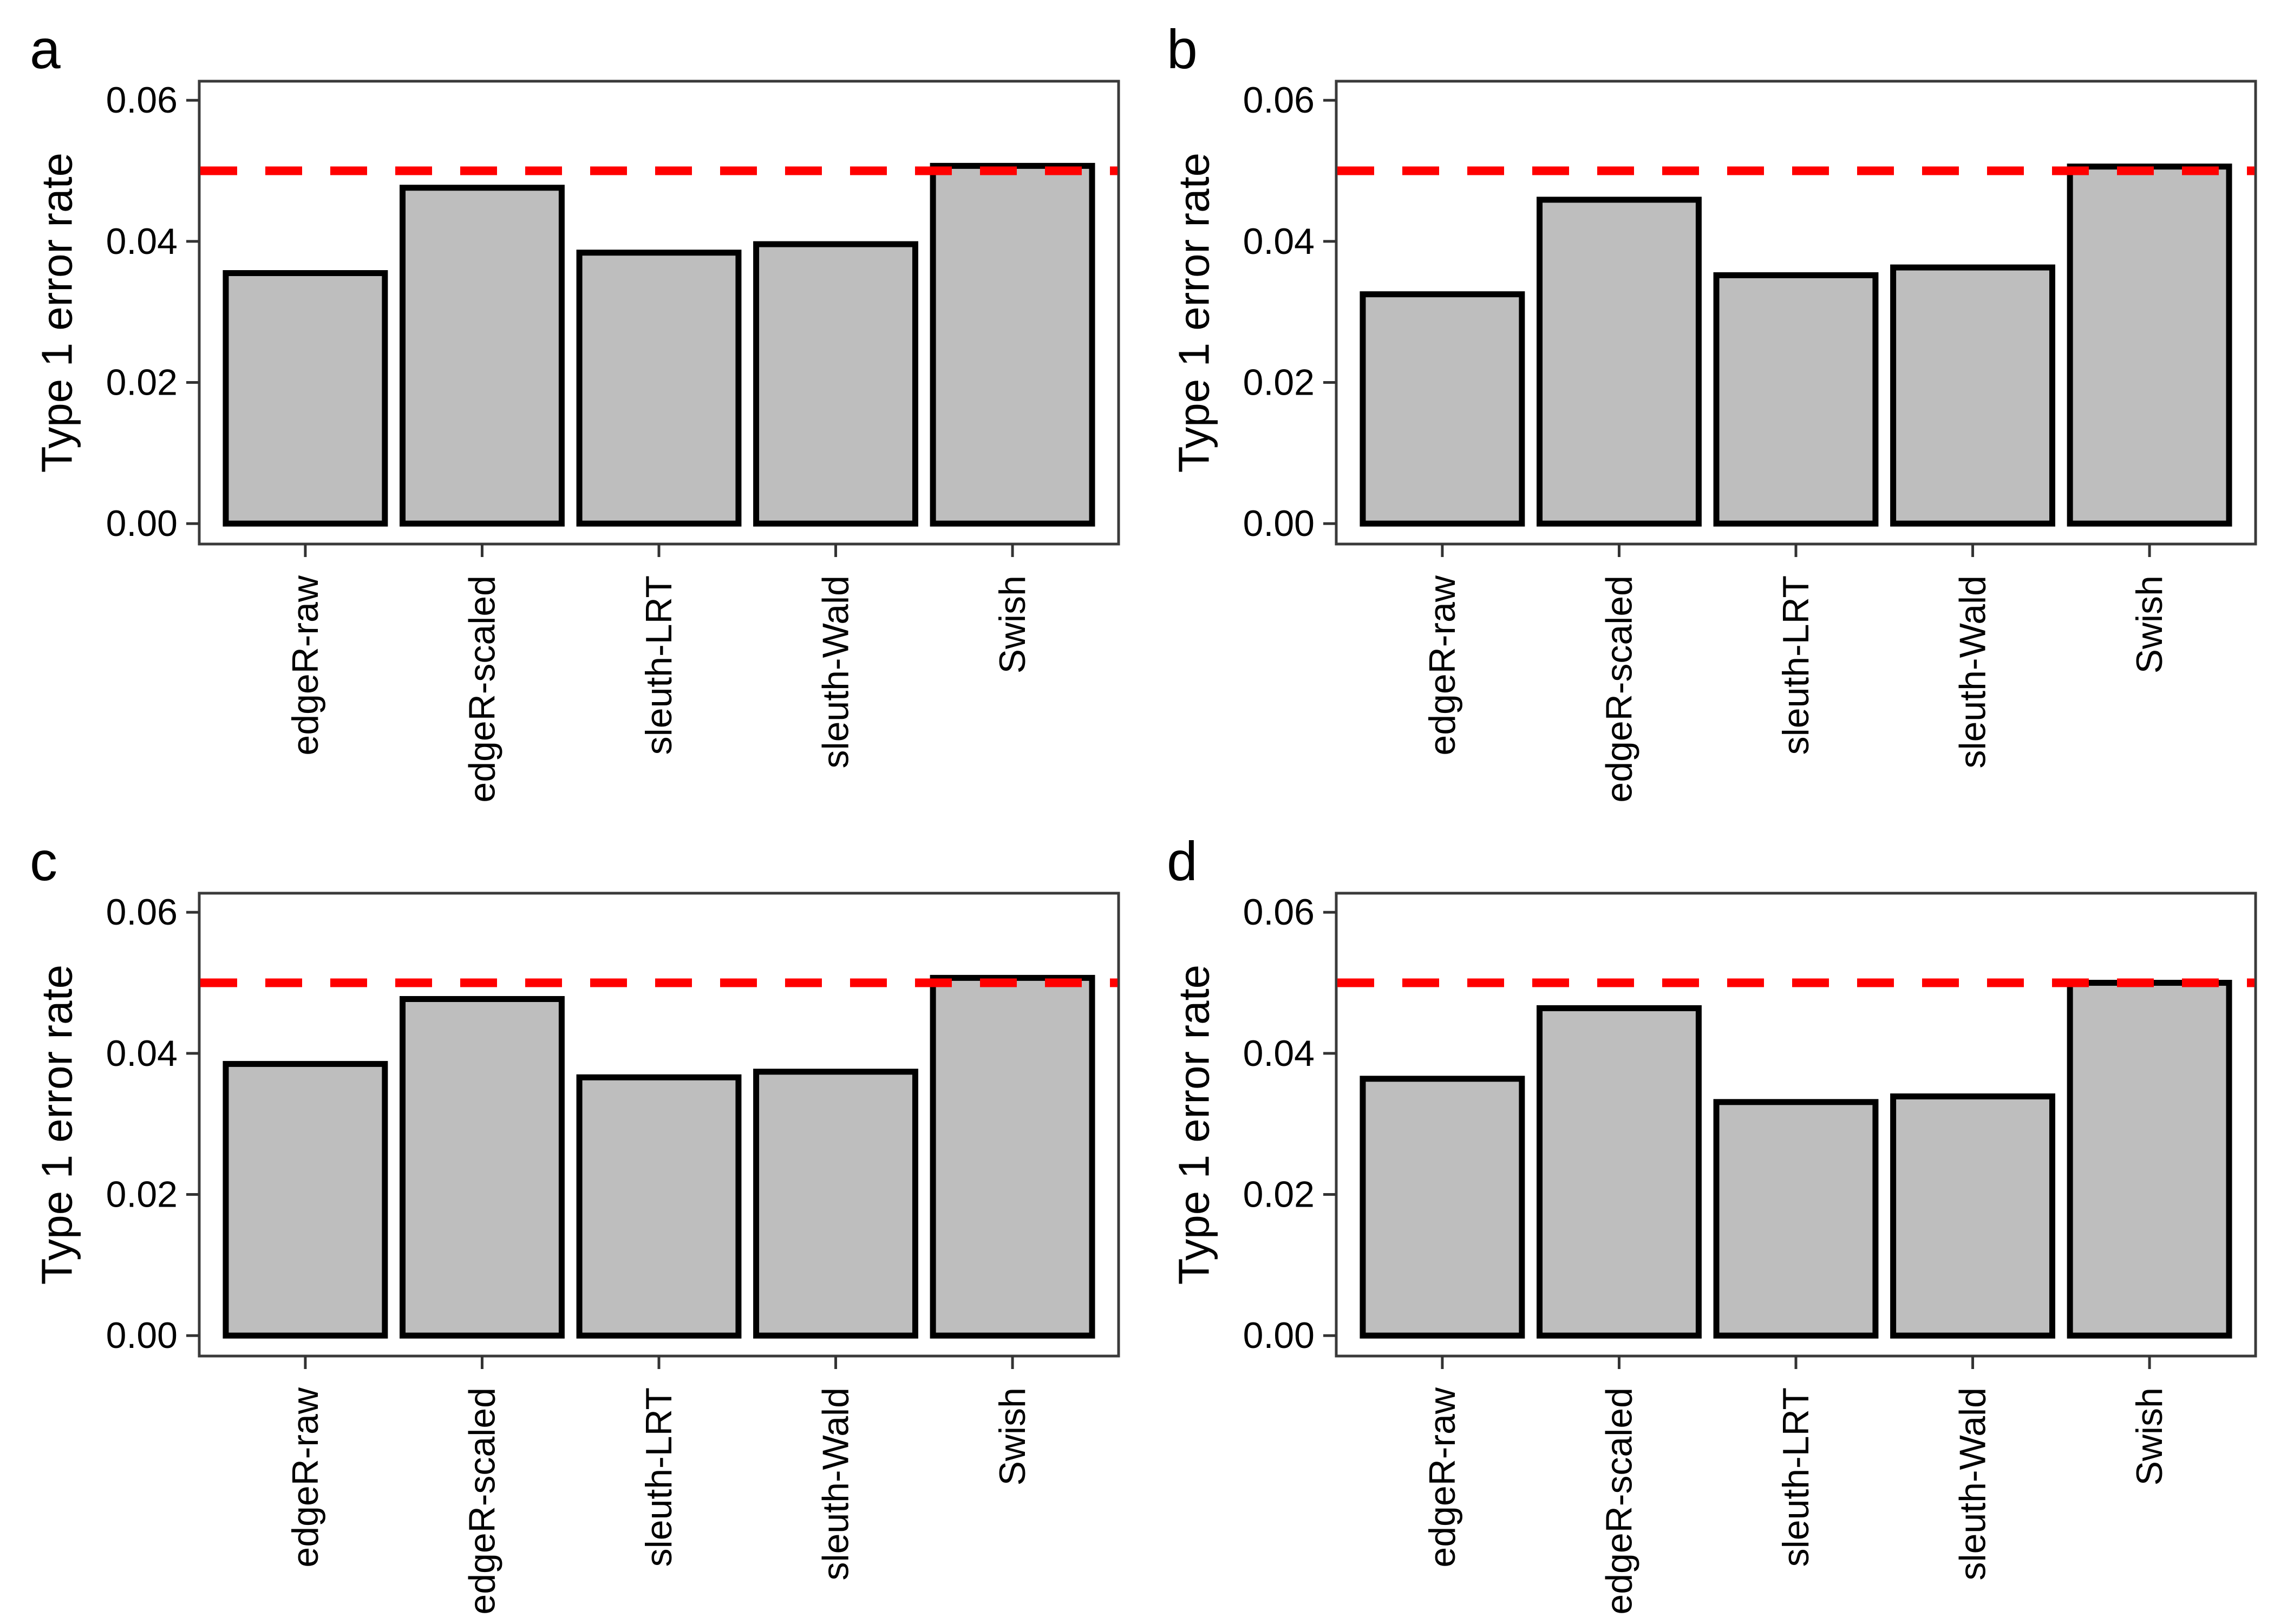  Describe the element at coordinates (46, 49) in the screenshot. I see `panel-a-letter: a` at that location.